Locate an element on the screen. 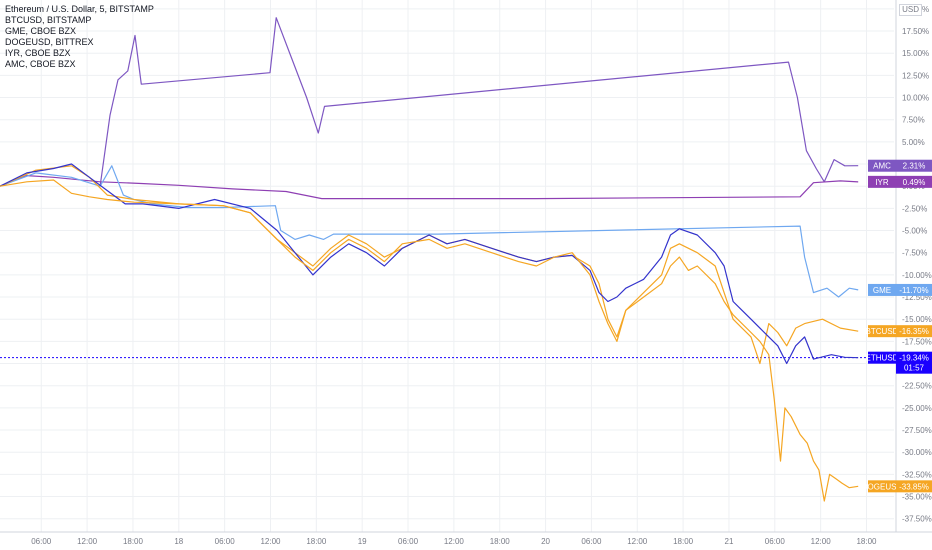  legend-gme: GME, CBOE BZX is located at coordinates (41, 31).